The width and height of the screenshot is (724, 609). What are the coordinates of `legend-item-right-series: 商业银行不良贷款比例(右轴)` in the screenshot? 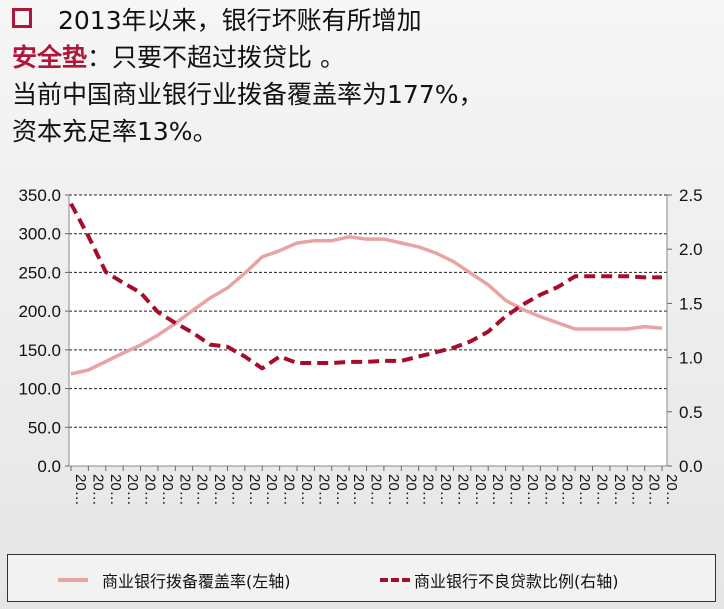 It's located at (499, 580).